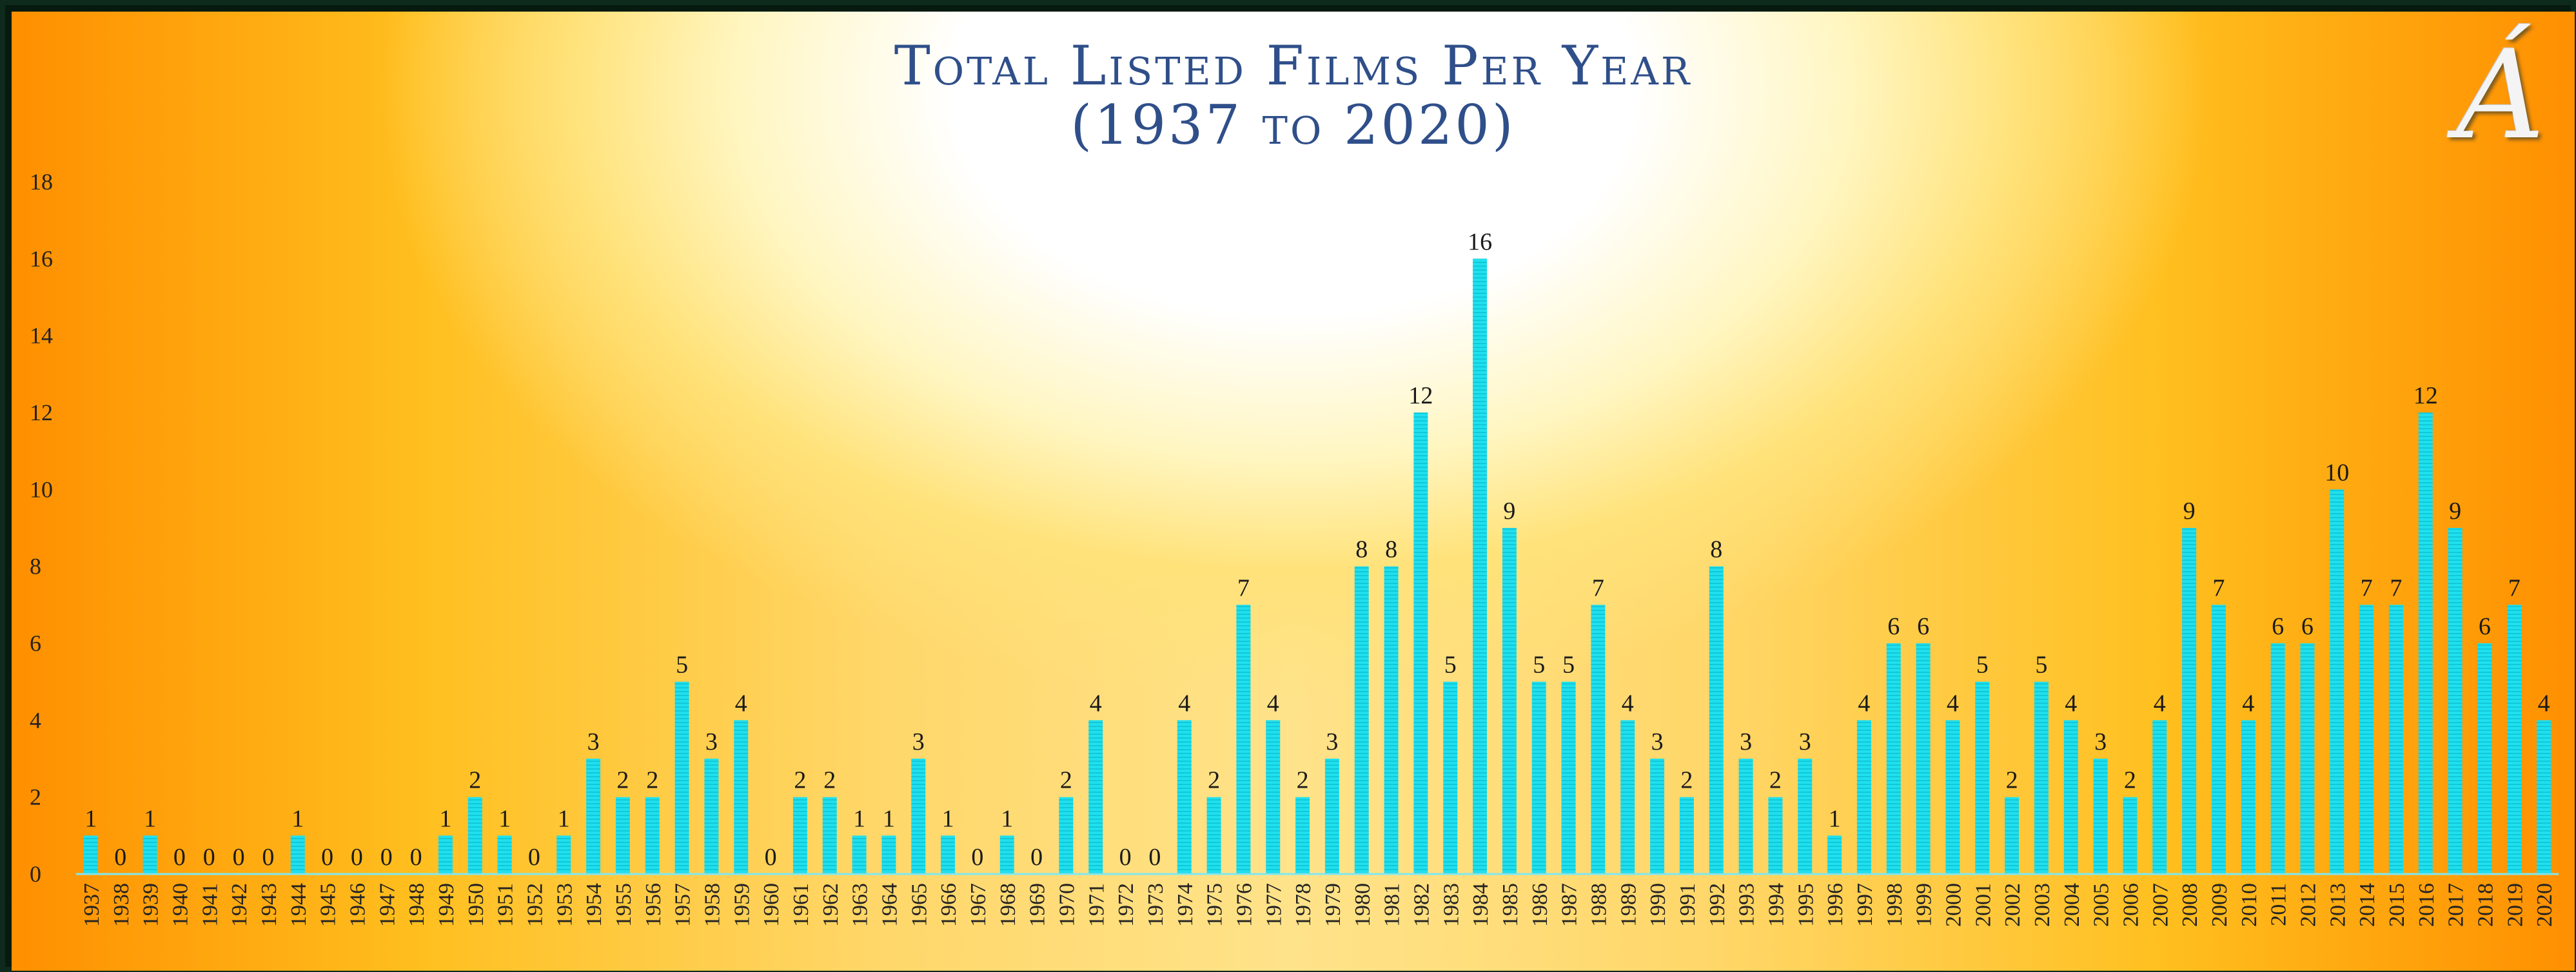 The width and height of the screenshot is (2576, 972). What do you see at coordinates (2308, 905) in the screenshot?
I see `x-tick-label: 2012` at bounding box center [2308, 905].